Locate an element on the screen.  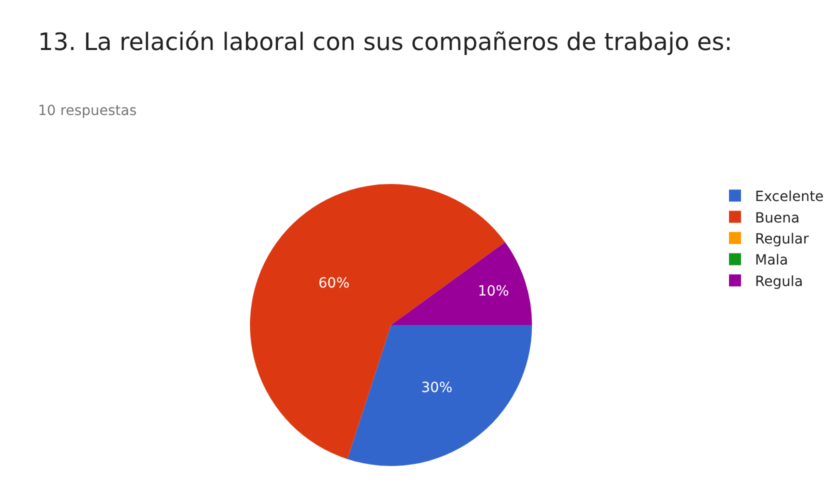
legend-label: Regular is located at coordinates (782, 239).